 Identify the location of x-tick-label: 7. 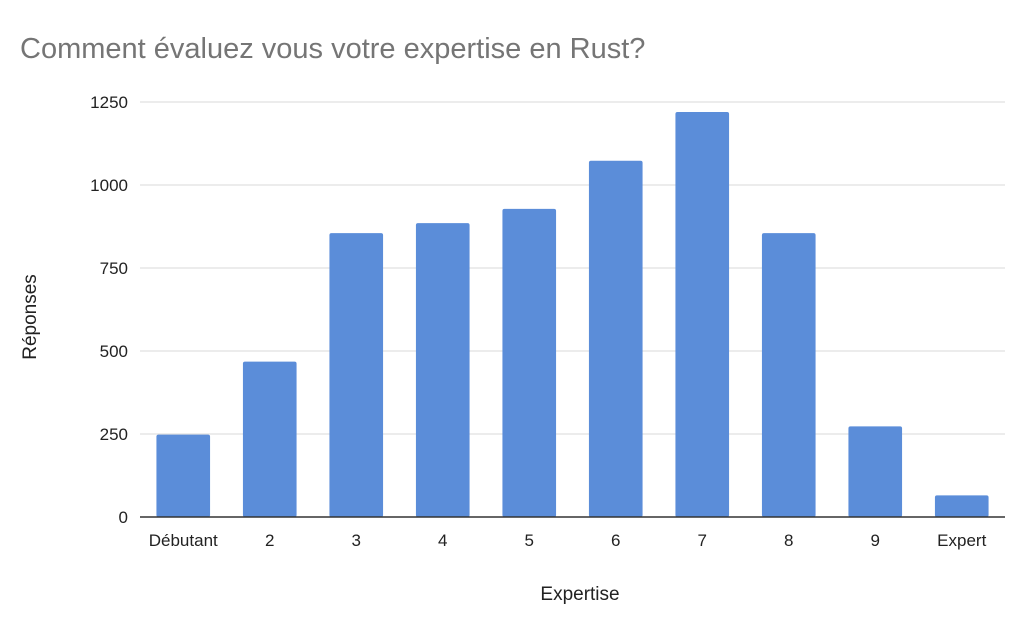
(702, 540).